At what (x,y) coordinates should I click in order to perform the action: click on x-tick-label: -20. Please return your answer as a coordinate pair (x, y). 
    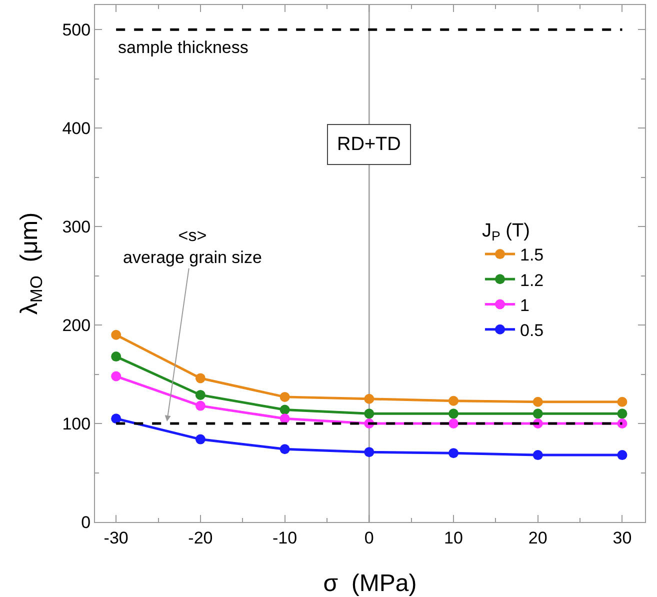
    Looking at the image, I should click on (200, 538).